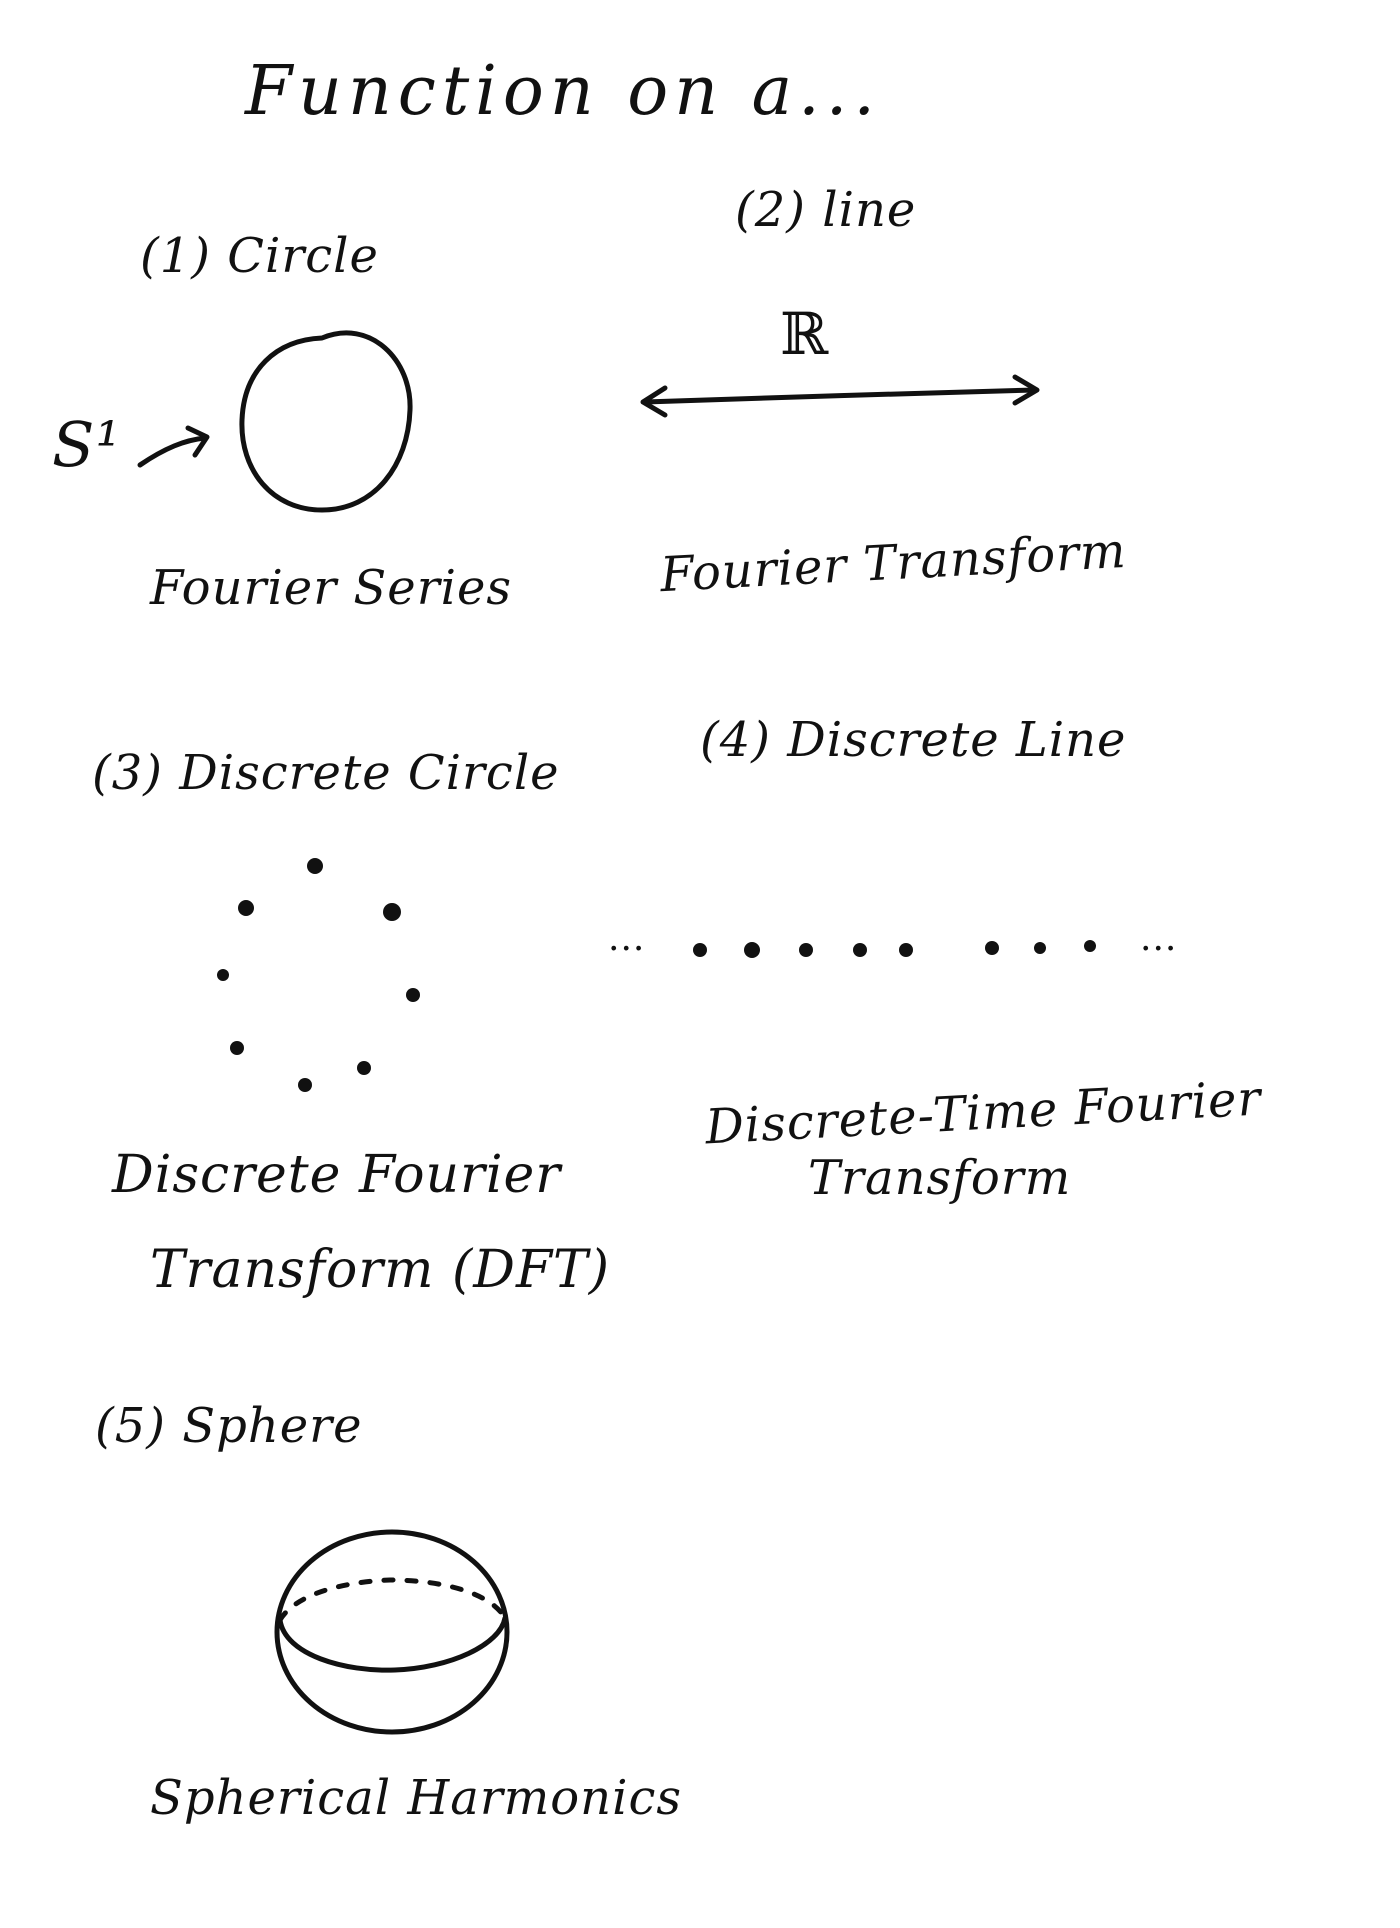 This screenshot has width=1400, height=1928. Describe the element at coordinates (654, 401) in the screenshot. I see `real-line-left-arrowhead` at that location.